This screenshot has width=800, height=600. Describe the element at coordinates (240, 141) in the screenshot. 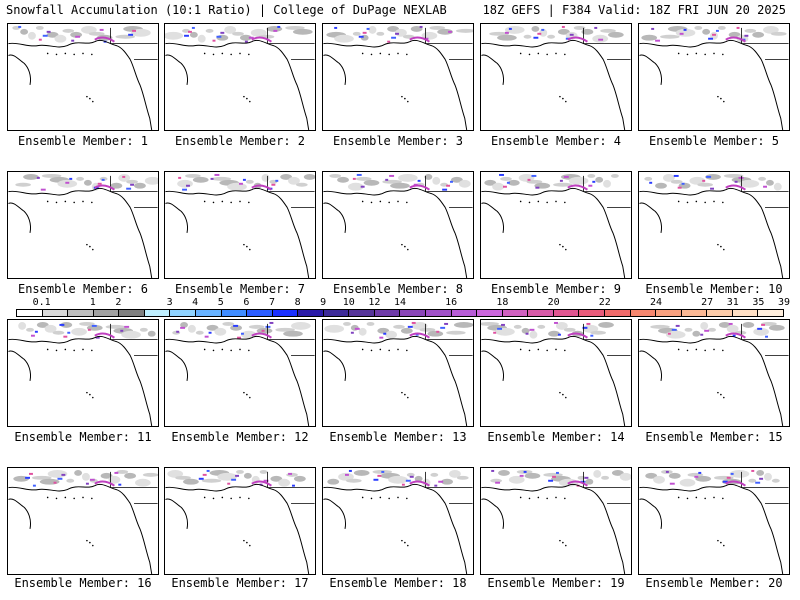

I see `ensemble-member-label: Ensemble Member: 2` at that location.